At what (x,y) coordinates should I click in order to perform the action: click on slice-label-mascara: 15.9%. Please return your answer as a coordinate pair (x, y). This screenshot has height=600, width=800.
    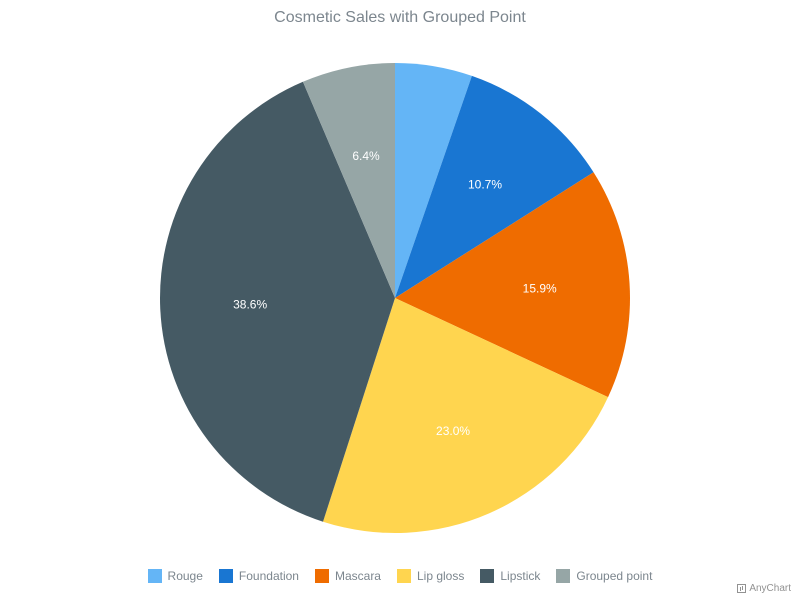
    Looking at the image, I should click on (540, 289).